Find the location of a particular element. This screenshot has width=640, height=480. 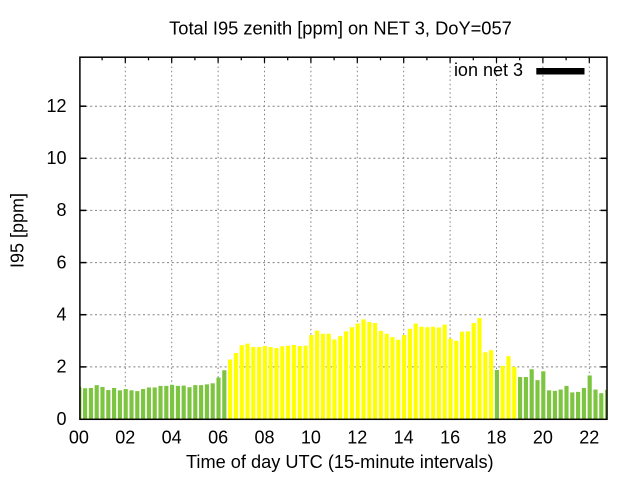

svg-text: I95 [ppm] is located at coordinates (17, 230).